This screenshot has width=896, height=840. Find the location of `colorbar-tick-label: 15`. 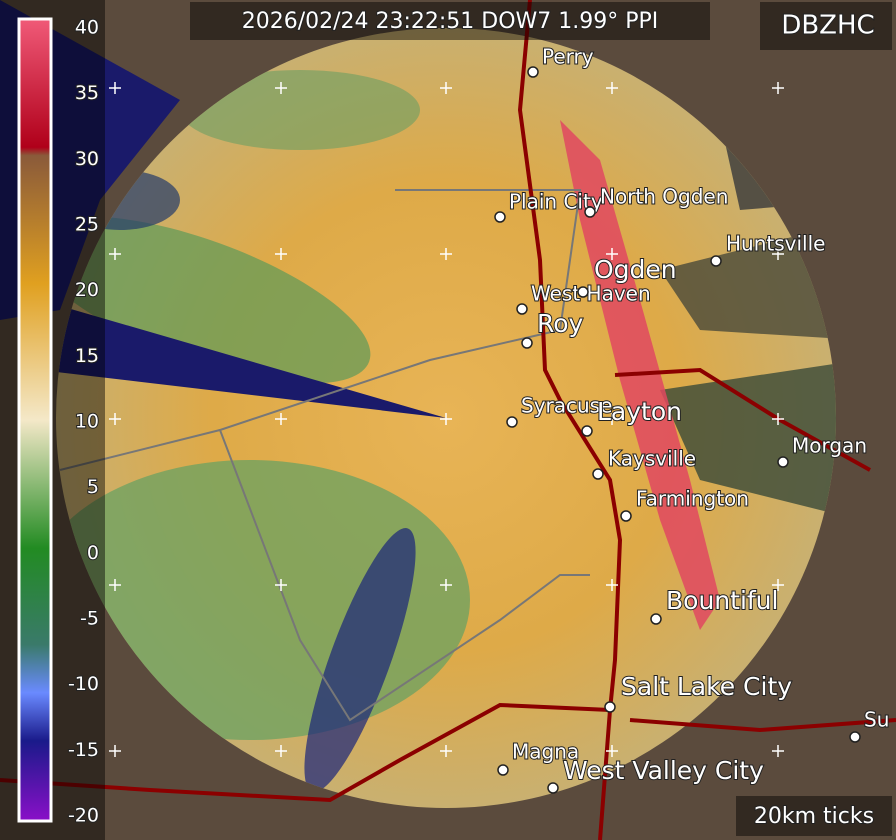

colorbar-tick-label: 15 is located at coordinates (87, 356).